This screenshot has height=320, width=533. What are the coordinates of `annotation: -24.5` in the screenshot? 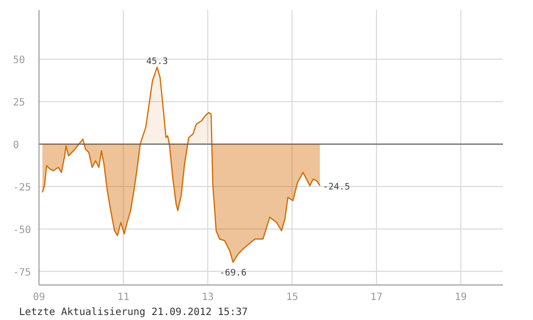 It's located at (336, 187).